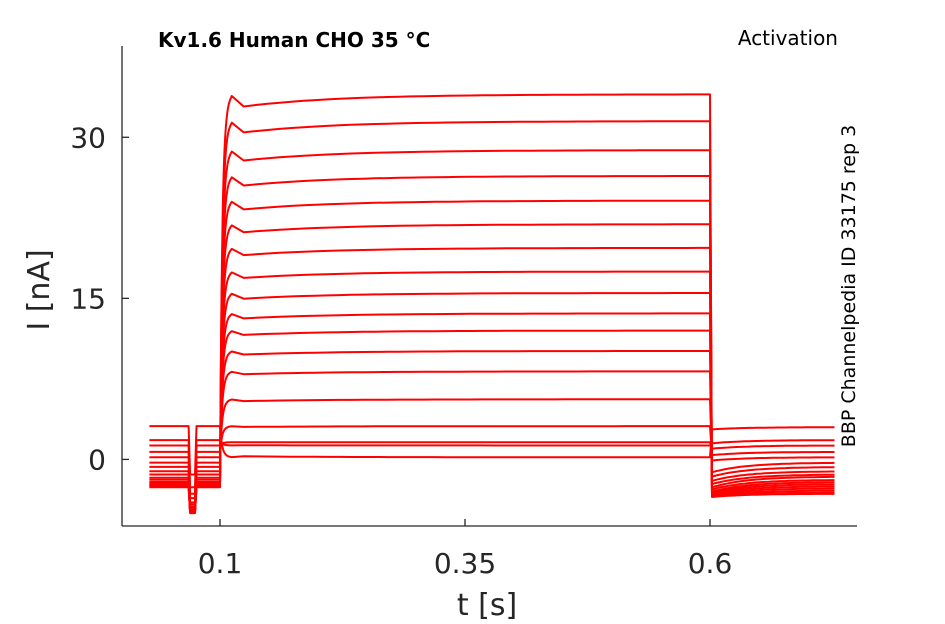 The width and height of the screenshot is (945, 624). I want to click on x-tick-label: 0.1, so click(220, 563).